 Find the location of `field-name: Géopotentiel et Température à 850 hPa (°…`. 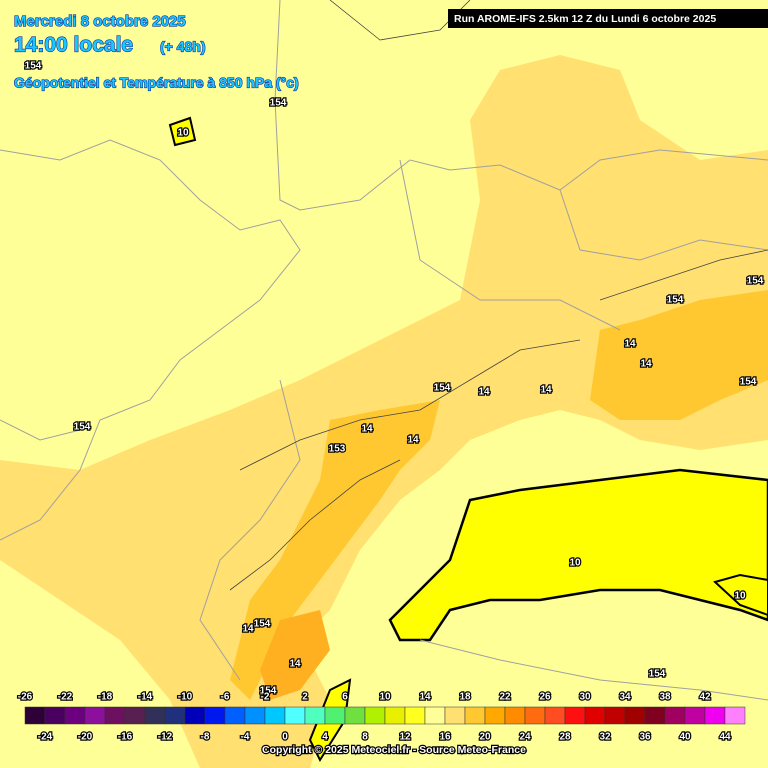

field-name: Géopotentiel et Température à 850 hPa (°… is located at coordinates (156, 83).